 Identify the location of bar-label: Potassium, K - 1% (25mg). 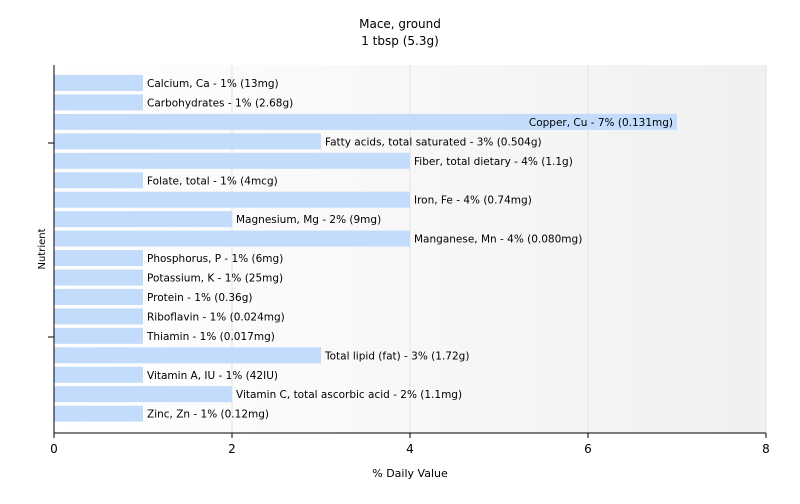
(215, 279).